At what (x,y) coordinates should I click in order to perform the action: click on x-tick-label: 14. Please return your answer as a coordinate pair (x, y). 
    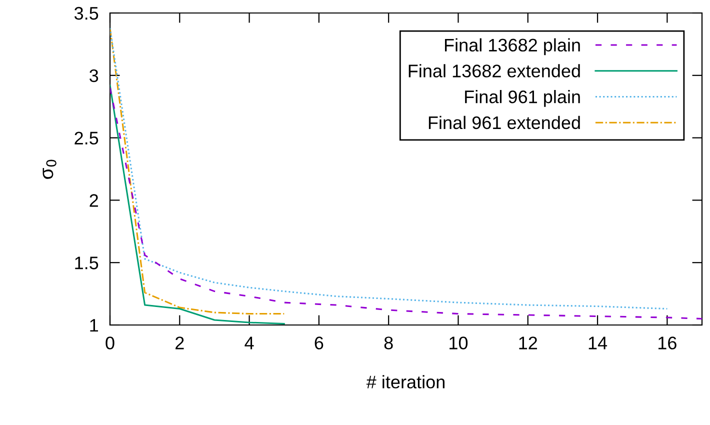
    Looking at the image, I should click on (598, 343).